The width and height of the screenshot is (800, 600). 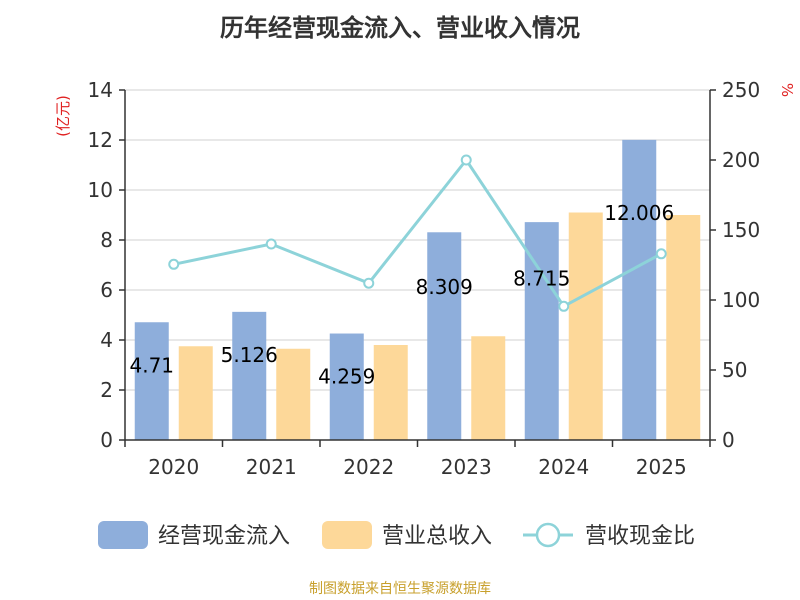 What do you see at coordinates (368, 467) in the screenshot?
I see `x-tick-label-2022: 2022` at bounding box center [368, 467].